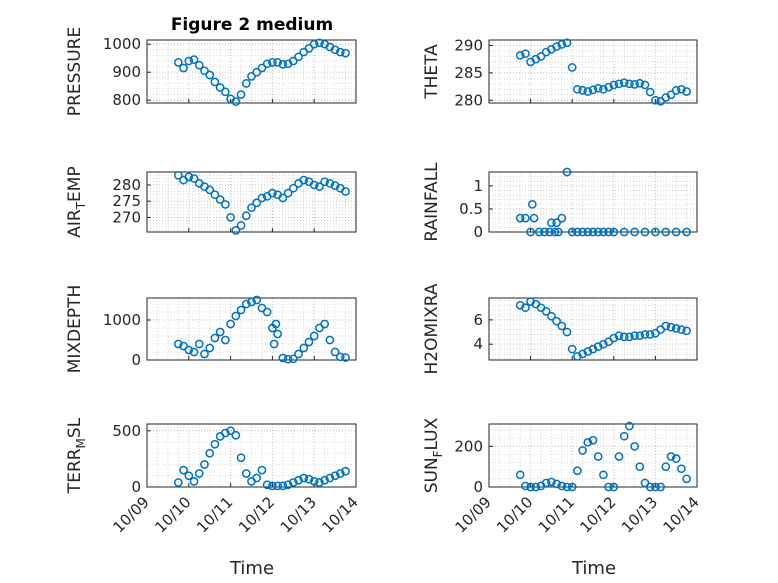 The width and height of the screenshot is (778, 583). What do you see at coordinates (478, 320) in the screenshot?
I see `y-tick-label: 6` at bounding box center [478, 320].